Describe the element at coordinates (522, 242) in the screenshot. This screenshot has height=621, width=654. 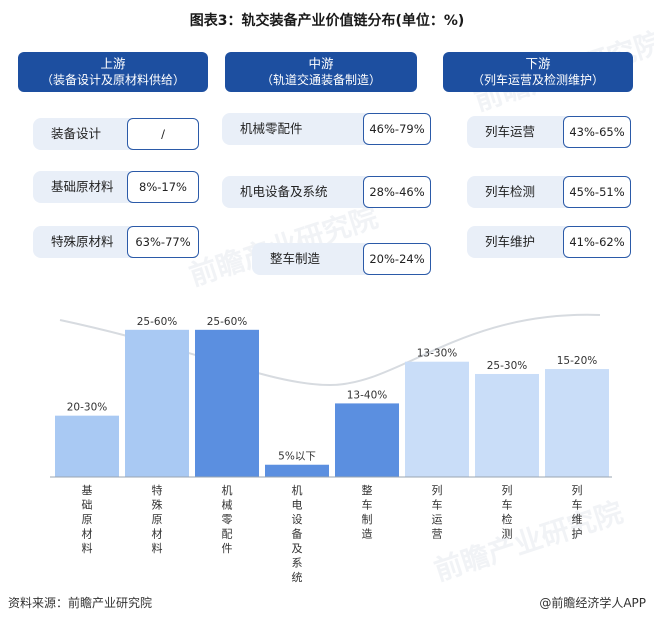
I see `item-label: 列车维护` at that location.